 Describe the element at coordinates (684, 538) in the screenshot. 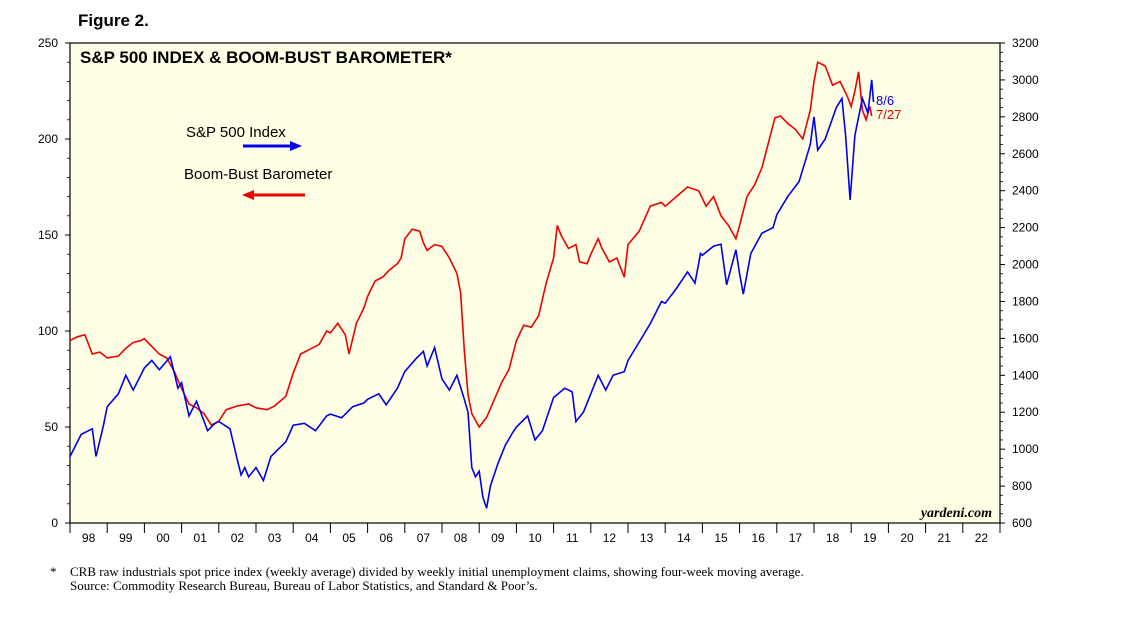

I see `x-tick-label: 14` at that location.